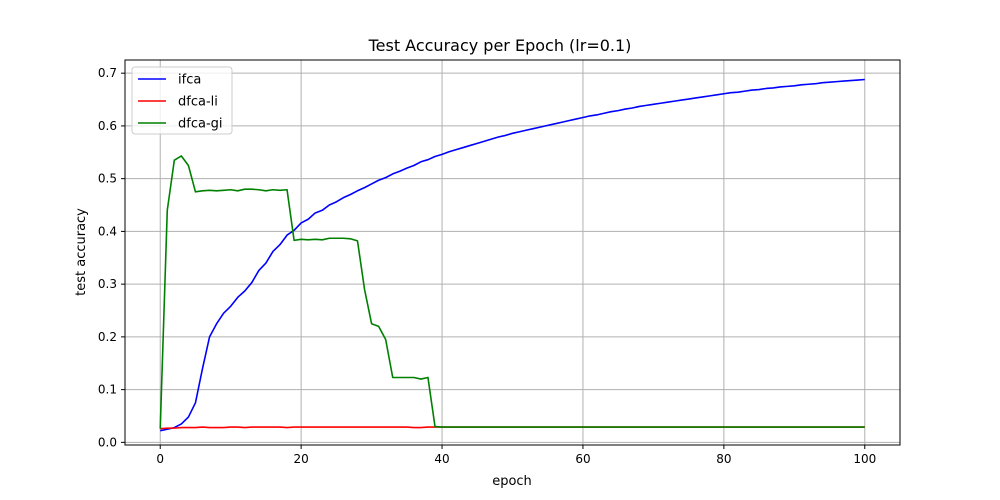 This screenshot has width=1000, height=500. What do you see at coordinates (200, 124) in the screenshot?
I see `legend-label-dfca-gi: dfca-gi` at bounding box center [200, 124].